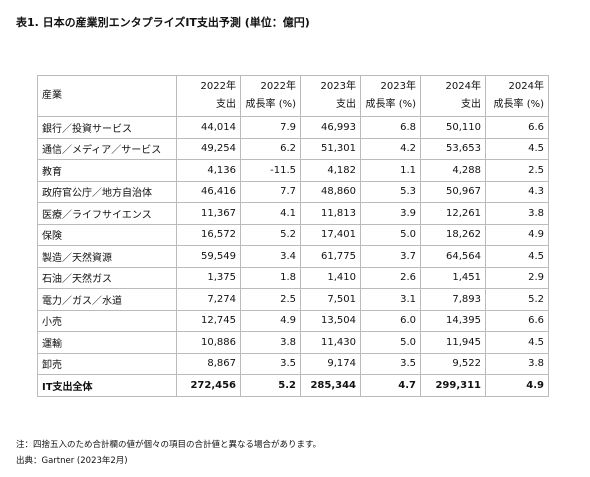  What do you see at coordinates (208, 234) in the screenshot?
I see `cell: 16,572` at bounding box center [208, 234].